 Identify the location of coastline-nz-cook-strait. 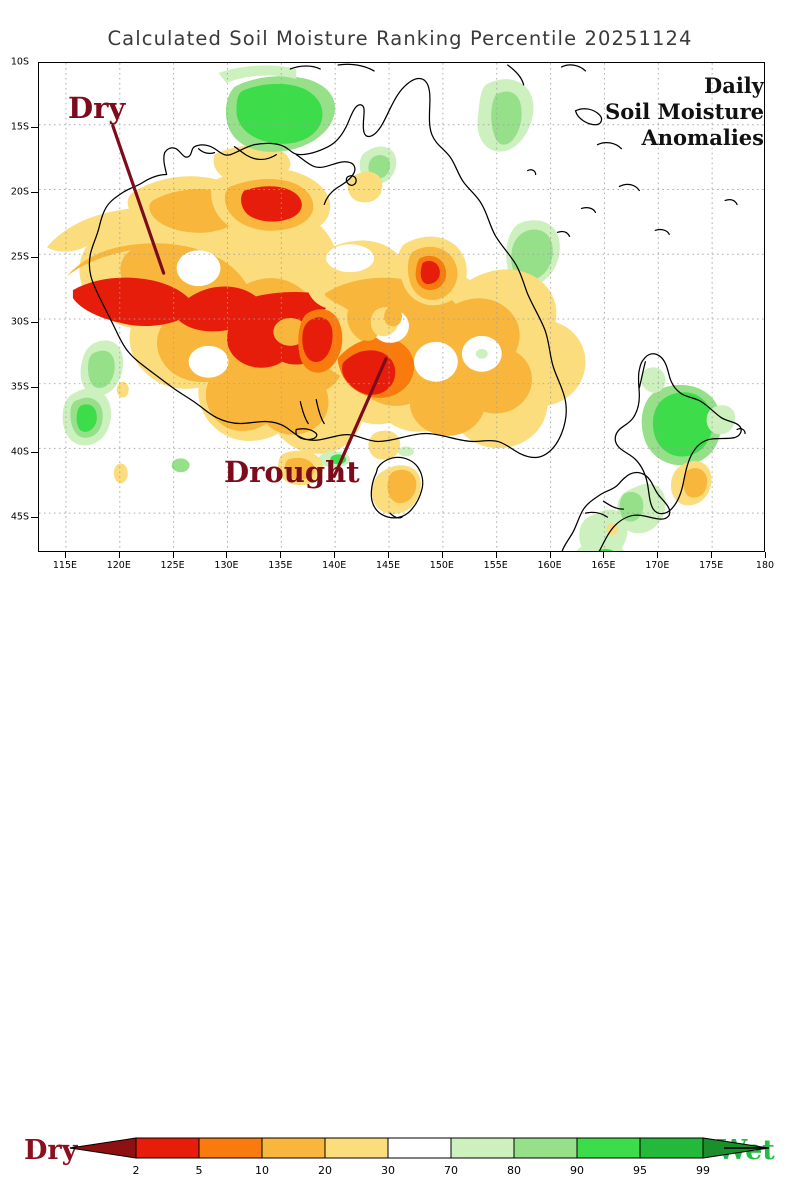
(613, 505).